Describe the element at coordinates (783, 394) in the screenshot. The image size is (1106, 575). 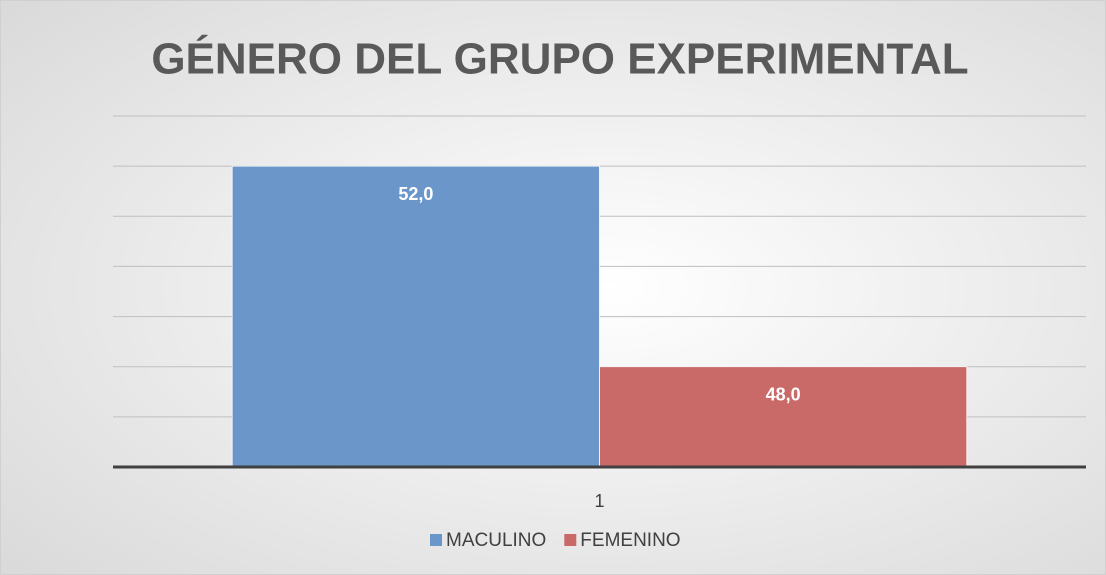
I see `data-label: 48,0` at that location.